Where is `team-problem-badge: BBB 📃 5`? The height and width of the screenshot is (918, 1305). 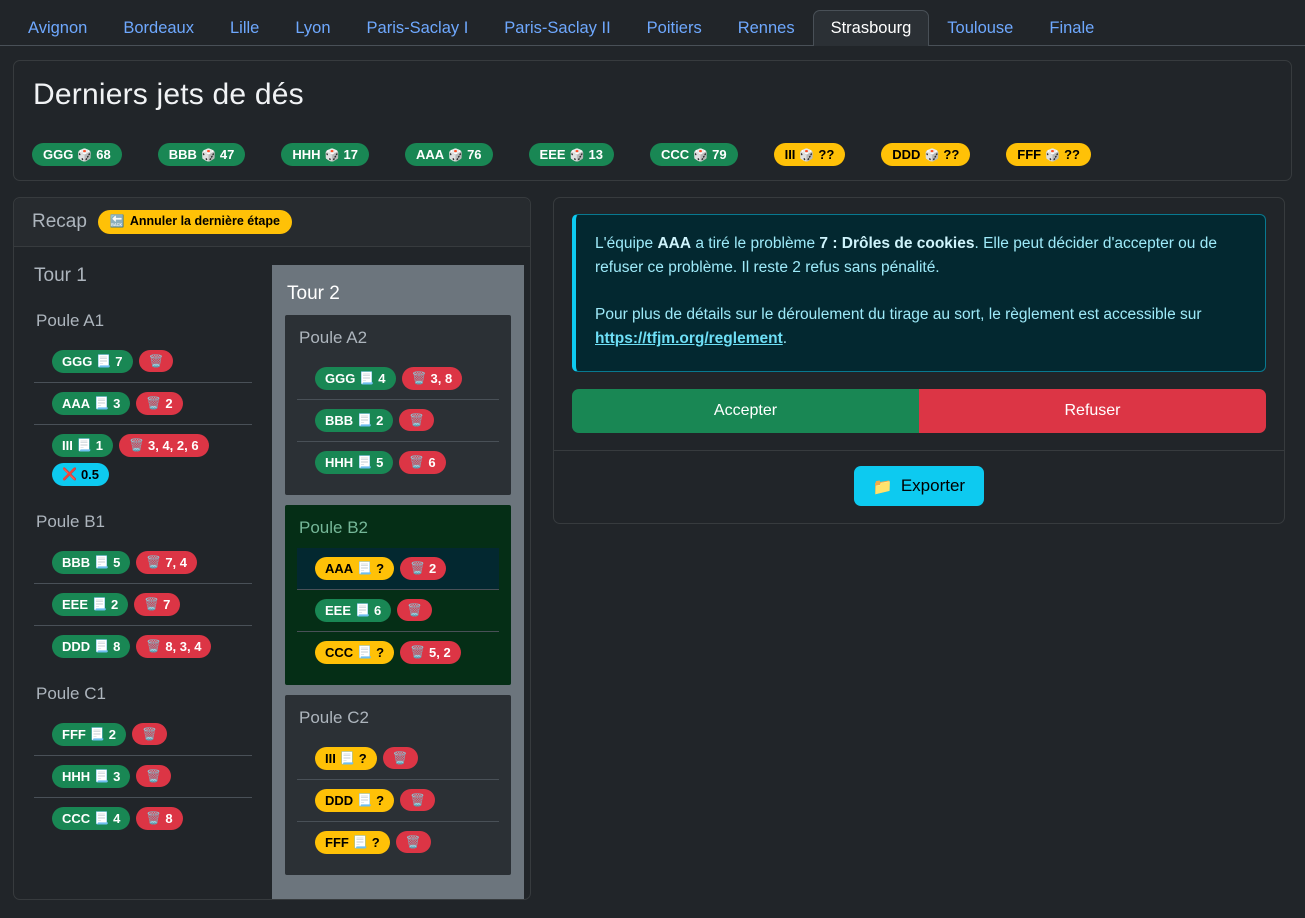
team-problem-badge: BBB 📃 5 is located at coordinates (91, 562).